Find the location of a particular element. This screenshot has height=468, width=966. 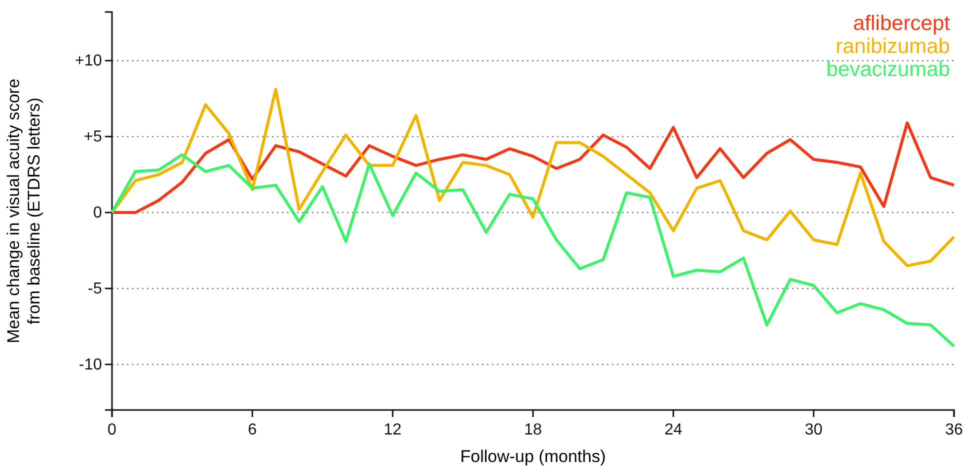

x-tick-label: 30 is located at coordinates (813, 429).